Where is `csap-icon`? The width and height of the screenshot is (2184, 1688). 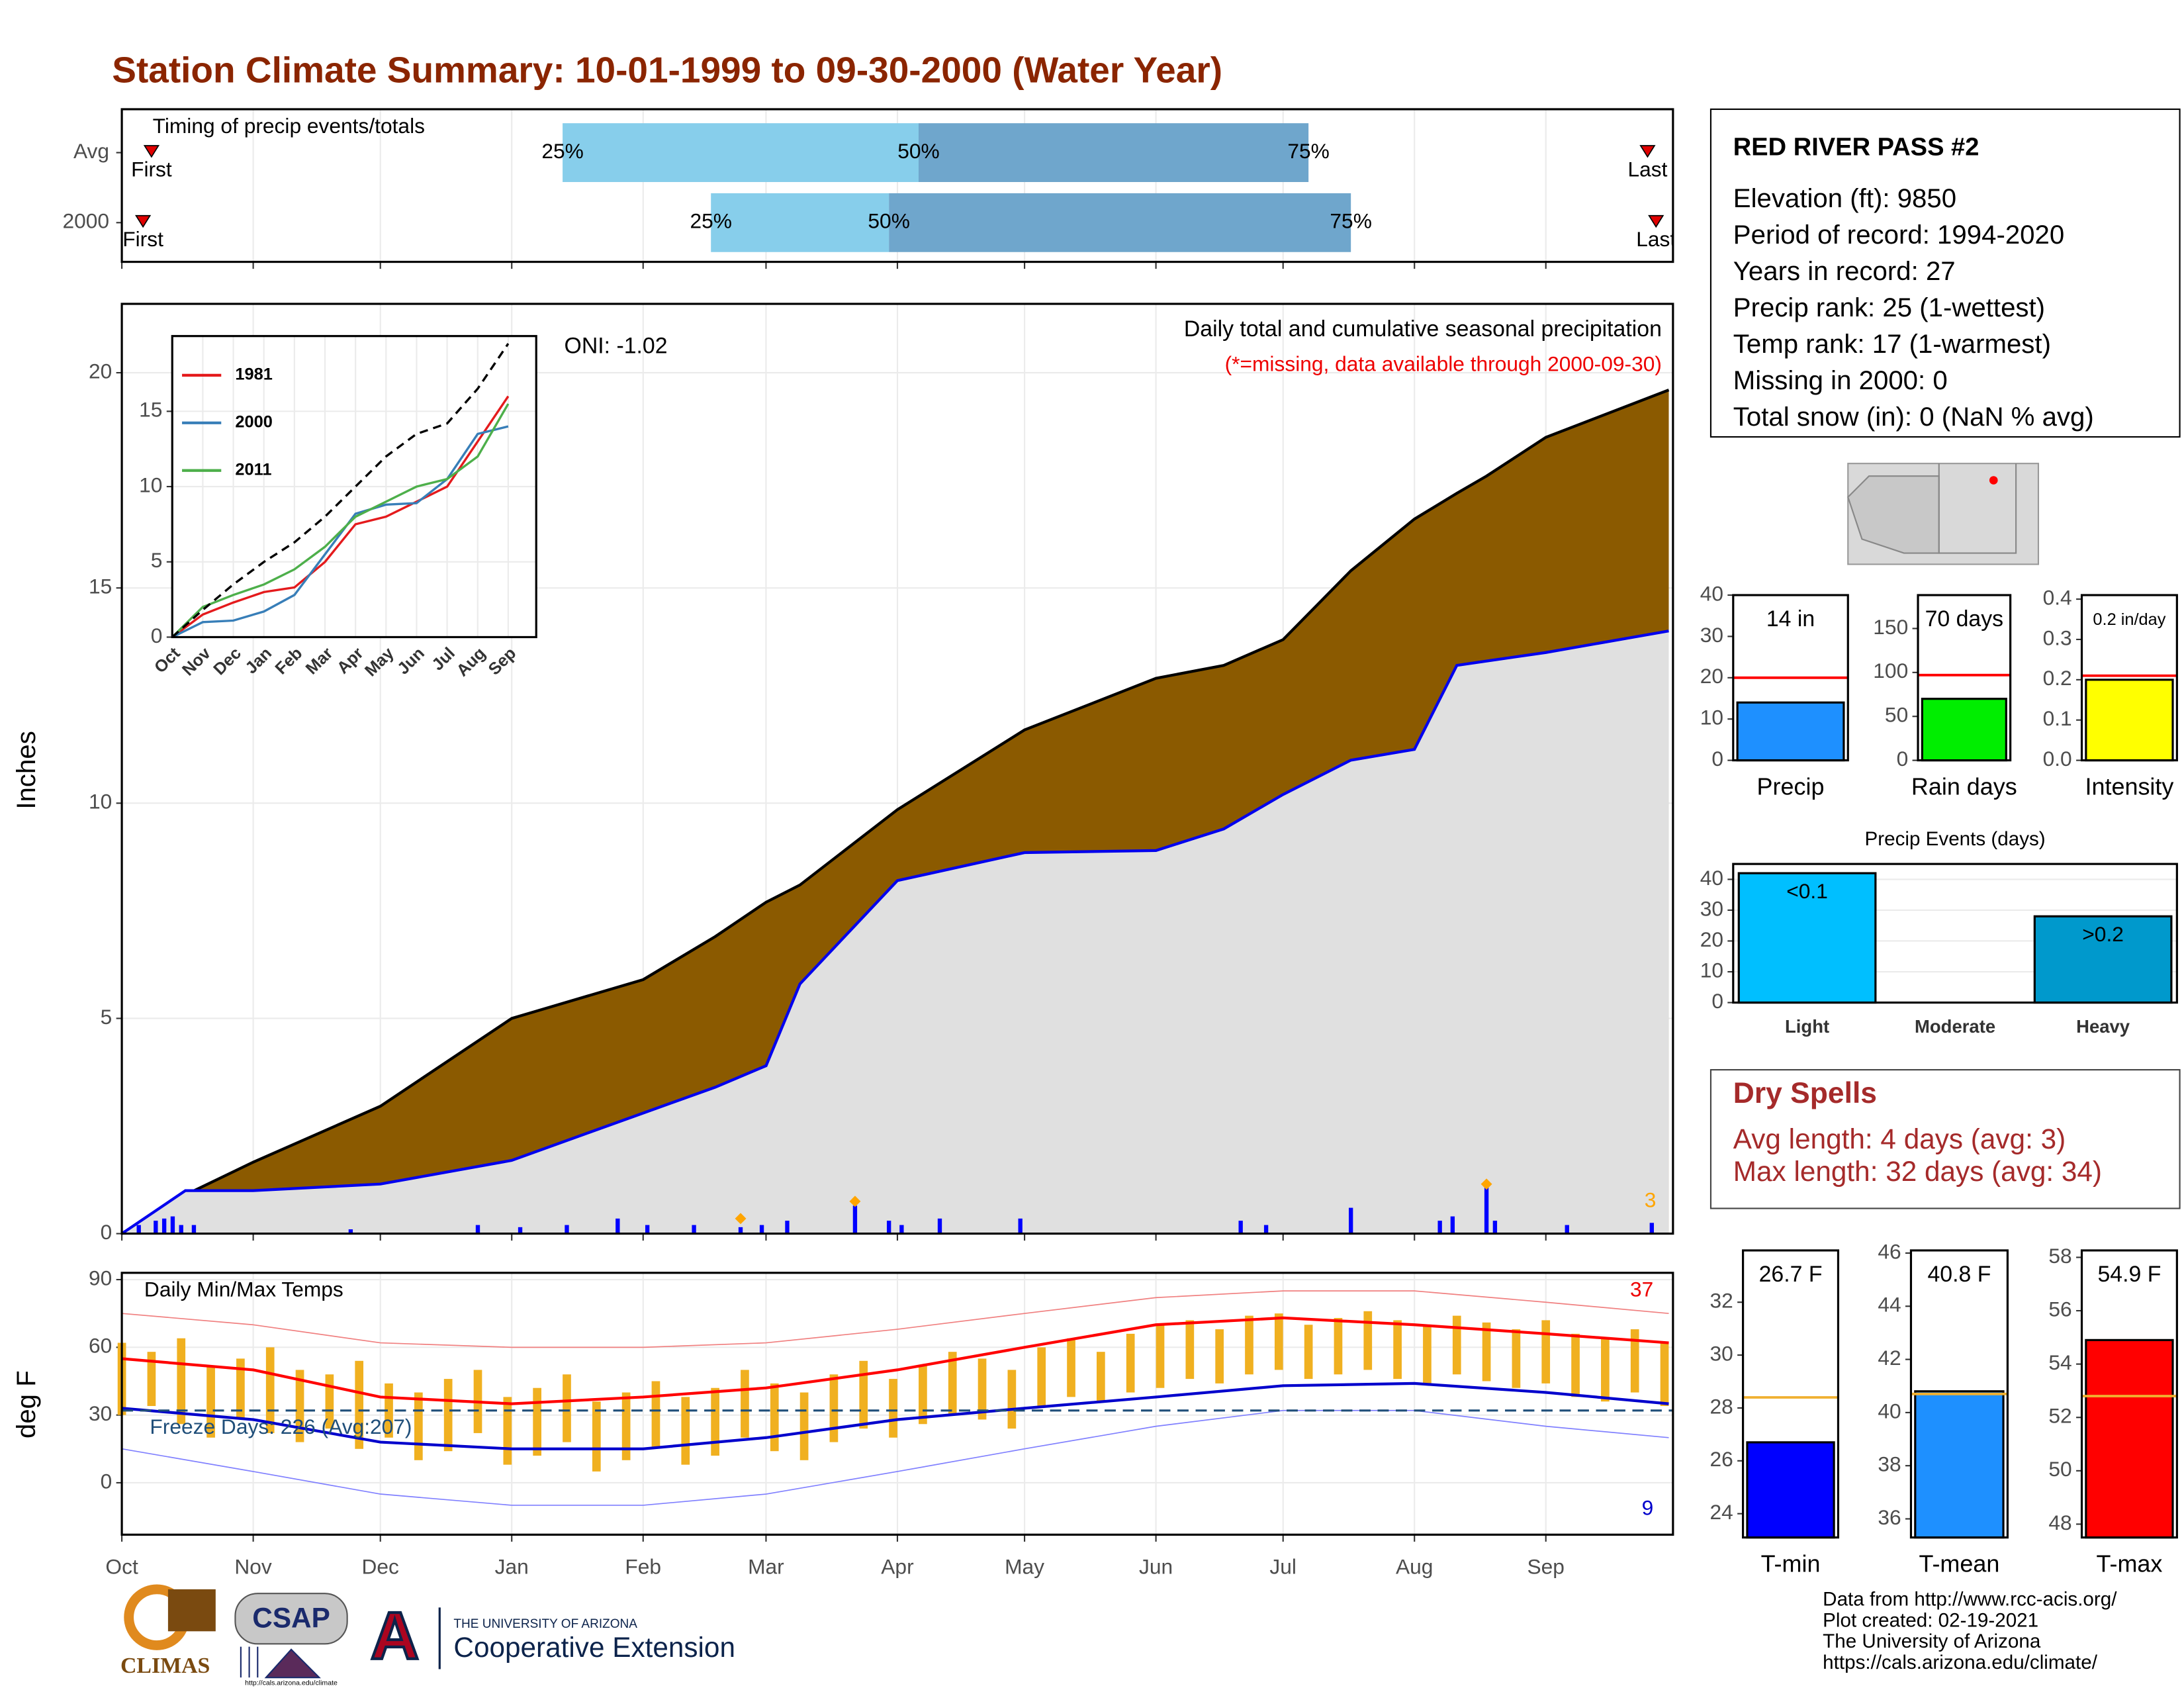 csap-icon is located at coordinates (280, 1662).